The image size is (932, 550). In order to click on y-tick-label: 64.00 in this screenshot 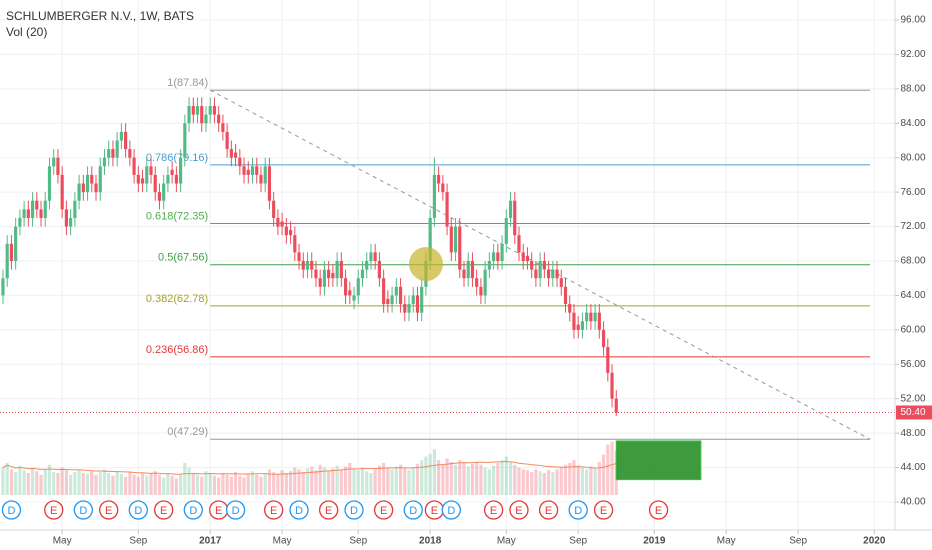, I will do `click(912, 295)`.